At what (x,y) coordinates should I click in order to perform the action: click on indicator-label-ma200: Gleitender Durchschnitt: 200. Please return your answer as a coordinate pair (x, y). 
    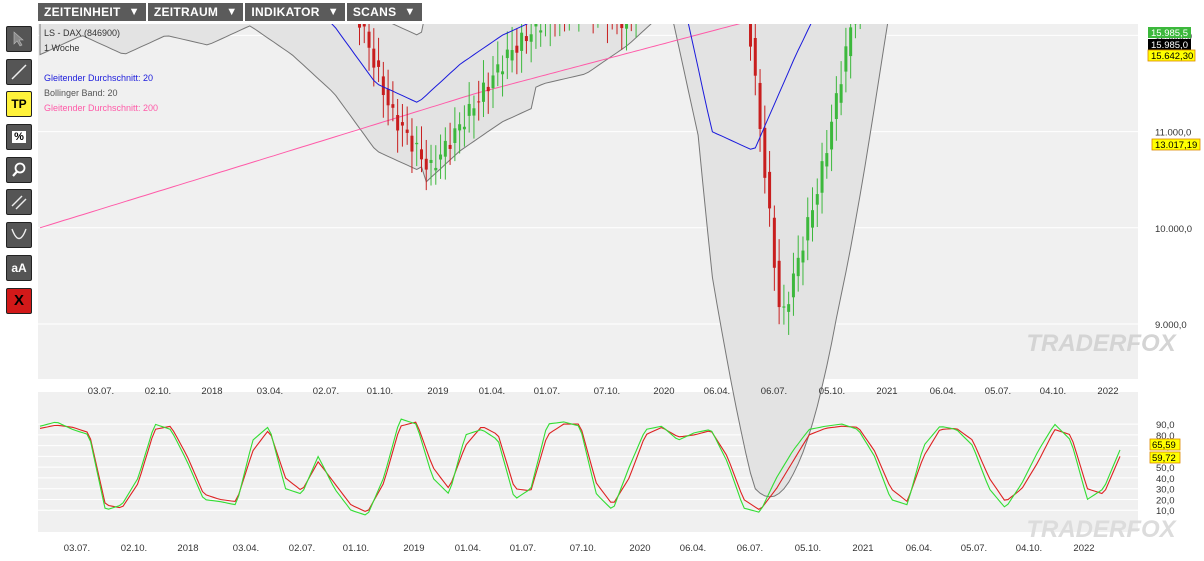
    Looking at the image, I should click on (101, 108).